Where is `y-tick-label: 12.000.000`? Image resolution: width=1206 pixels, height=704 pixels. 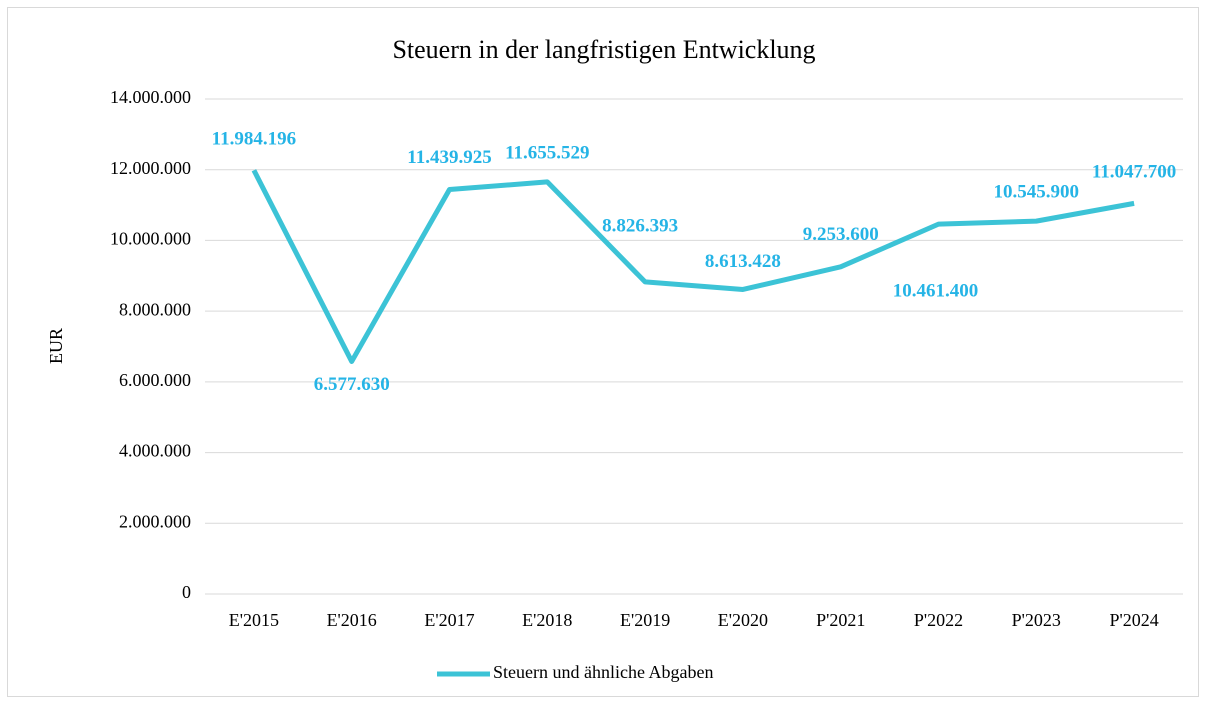 y-tick-label: 12.000.000 is located at coordinates (150, 168).